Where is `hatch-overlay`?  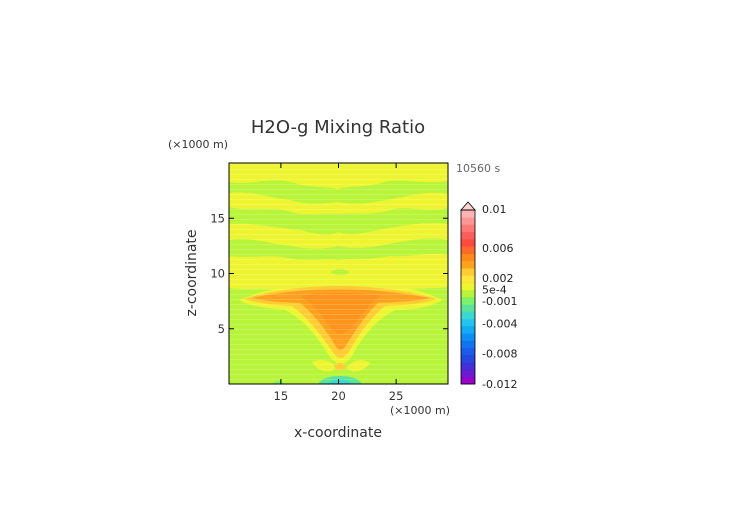
hatch-overlay is located at coordinates (338, 273).